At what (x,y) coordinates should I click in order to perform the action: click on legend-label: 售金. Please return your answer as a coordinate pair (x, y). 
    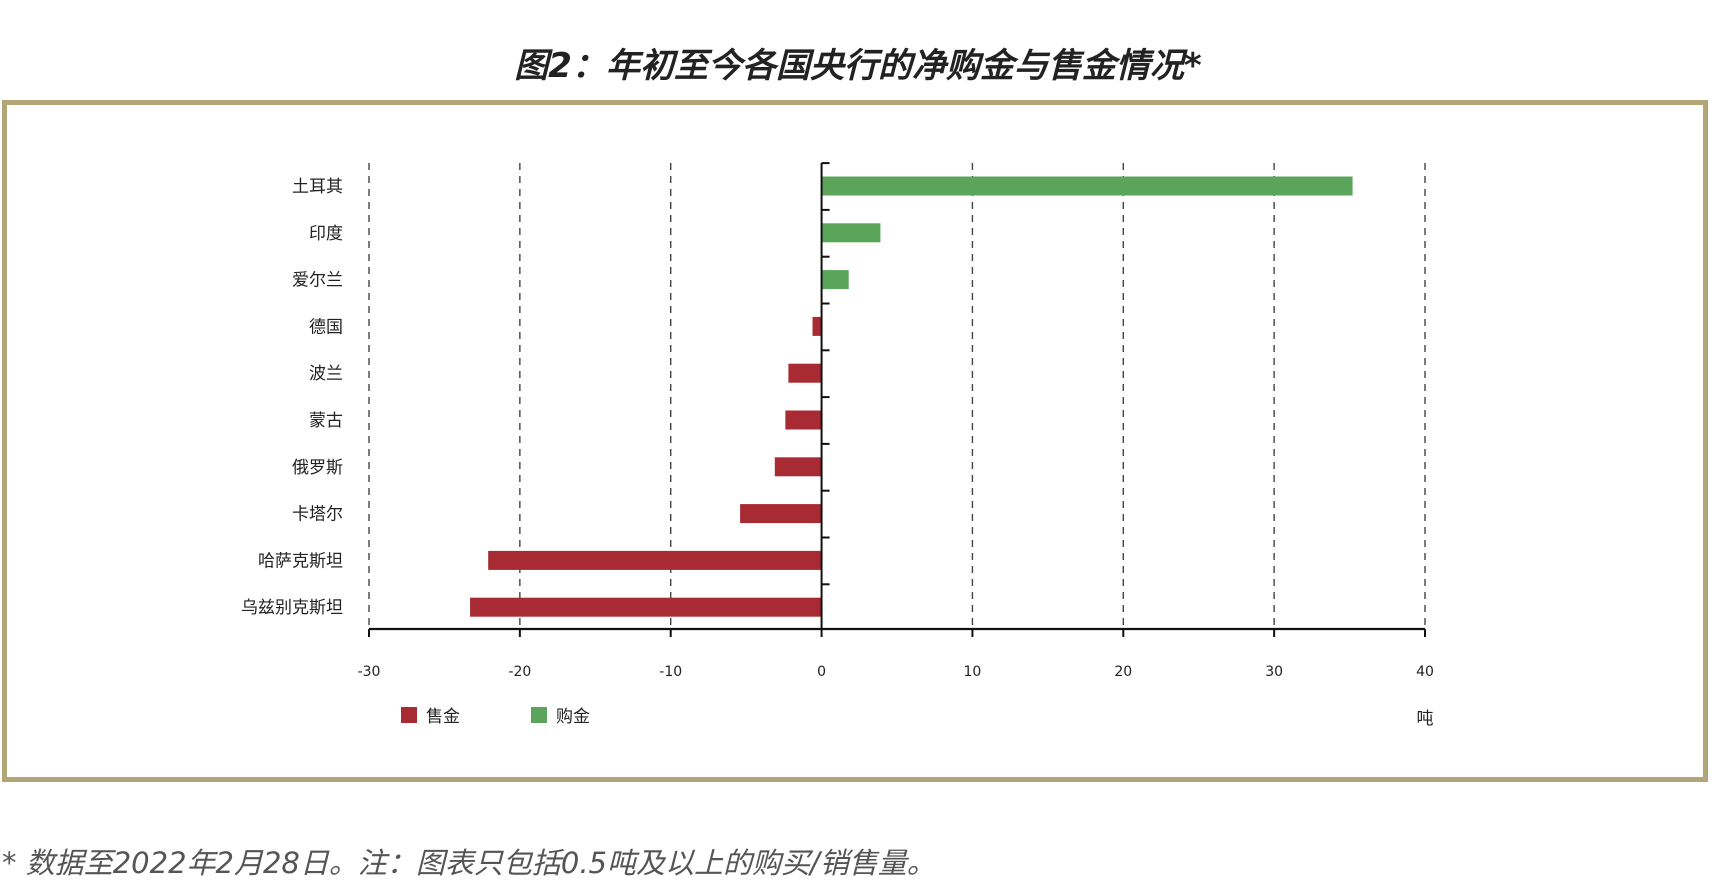
    Looking at the image, I should click on (443, 717).